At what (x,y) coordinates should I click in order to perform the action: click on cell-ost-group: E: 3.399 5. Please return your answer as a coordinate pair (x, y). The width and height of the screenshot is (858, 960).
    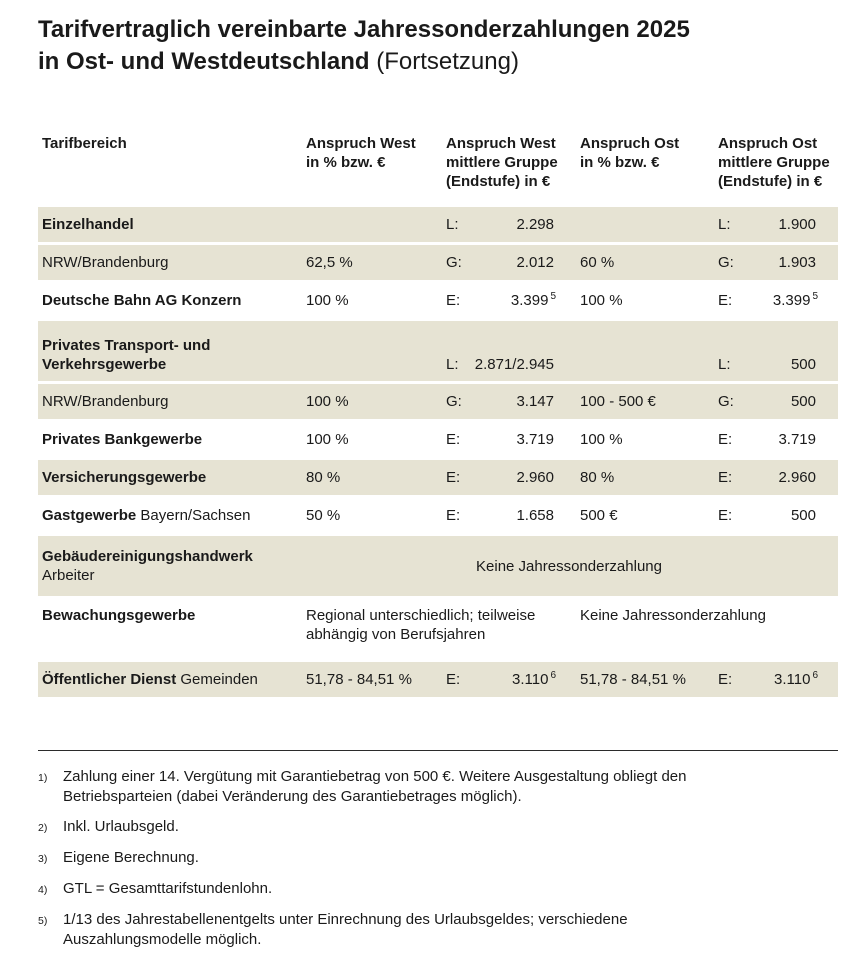
    Looking at the image, I should click on (768, 300).